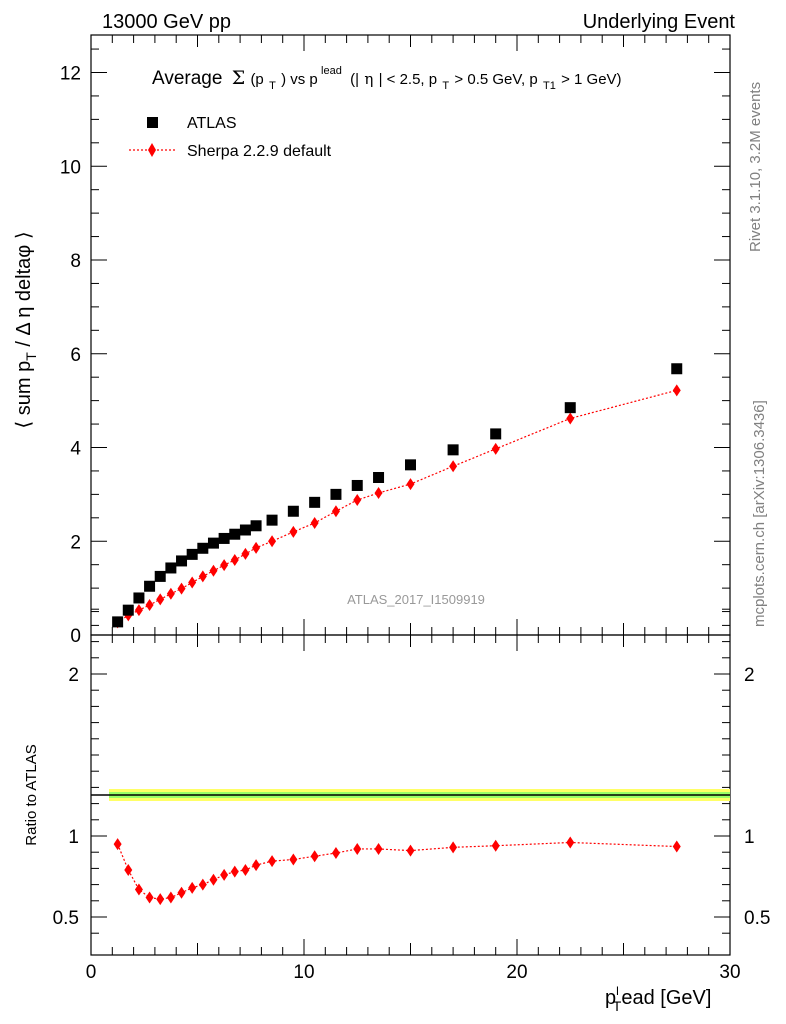 The width and height of the screenshot is (786, 1024). I want to click on title-pt1-cut: > 1 GeV), so click(591, 79).